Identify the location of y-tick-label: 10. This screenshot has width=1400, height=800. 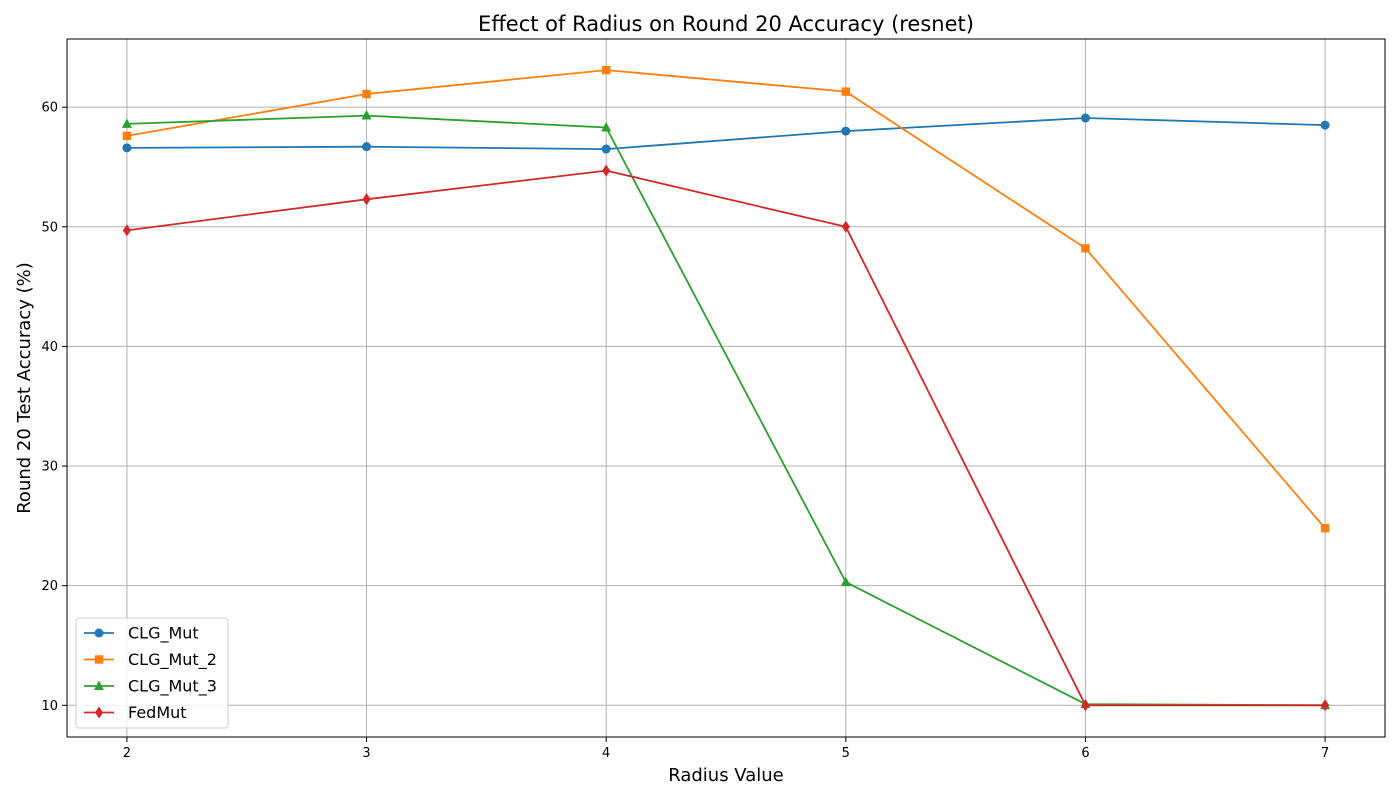
(49, 706).